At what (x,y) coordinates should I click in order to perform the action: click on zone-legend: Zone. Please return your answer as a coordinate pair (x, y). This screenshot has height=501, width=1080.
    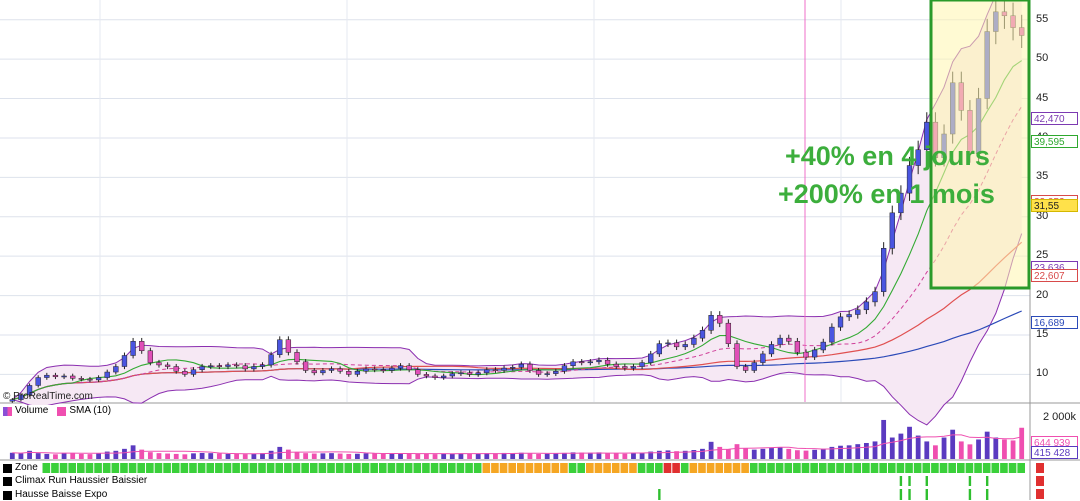
    Looking at the image, I should click on (22, 468).